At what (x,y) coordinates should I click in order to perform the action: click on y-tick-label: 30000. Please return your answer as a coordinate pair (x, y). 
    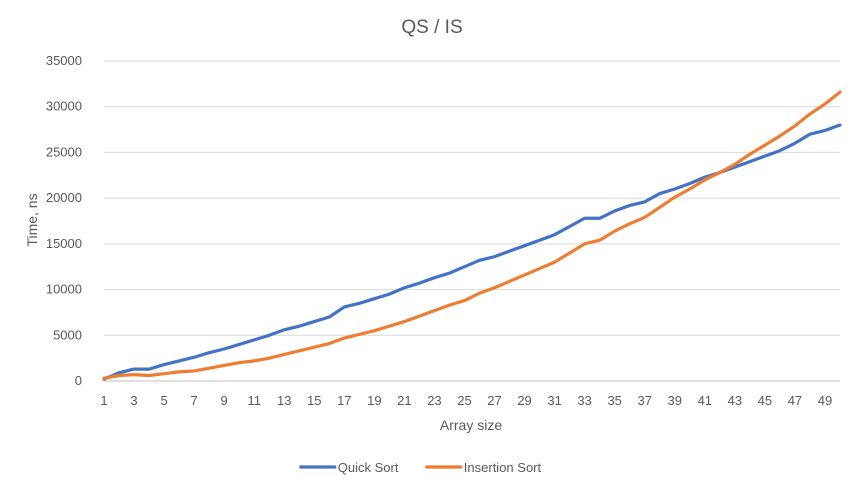
    Looking at the image, I should click on (64, 106).